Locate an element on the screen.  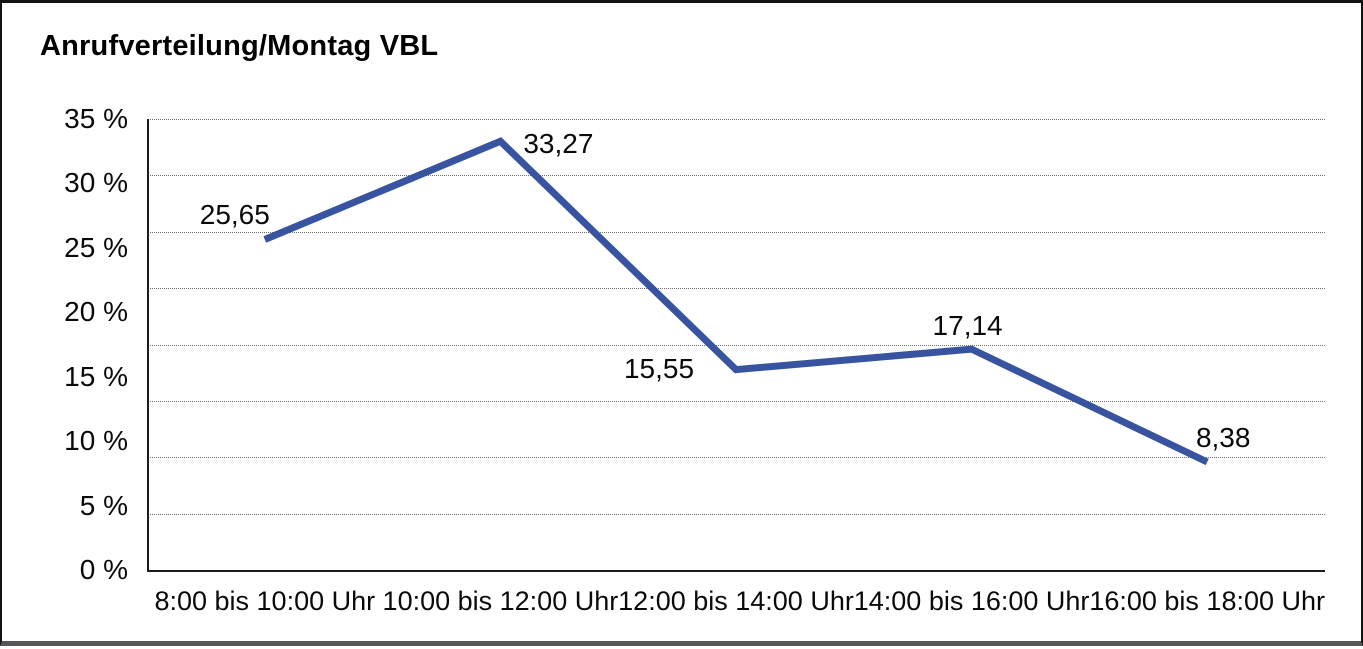
y-tick-label: 35 % is located at coordinates (96, 118).